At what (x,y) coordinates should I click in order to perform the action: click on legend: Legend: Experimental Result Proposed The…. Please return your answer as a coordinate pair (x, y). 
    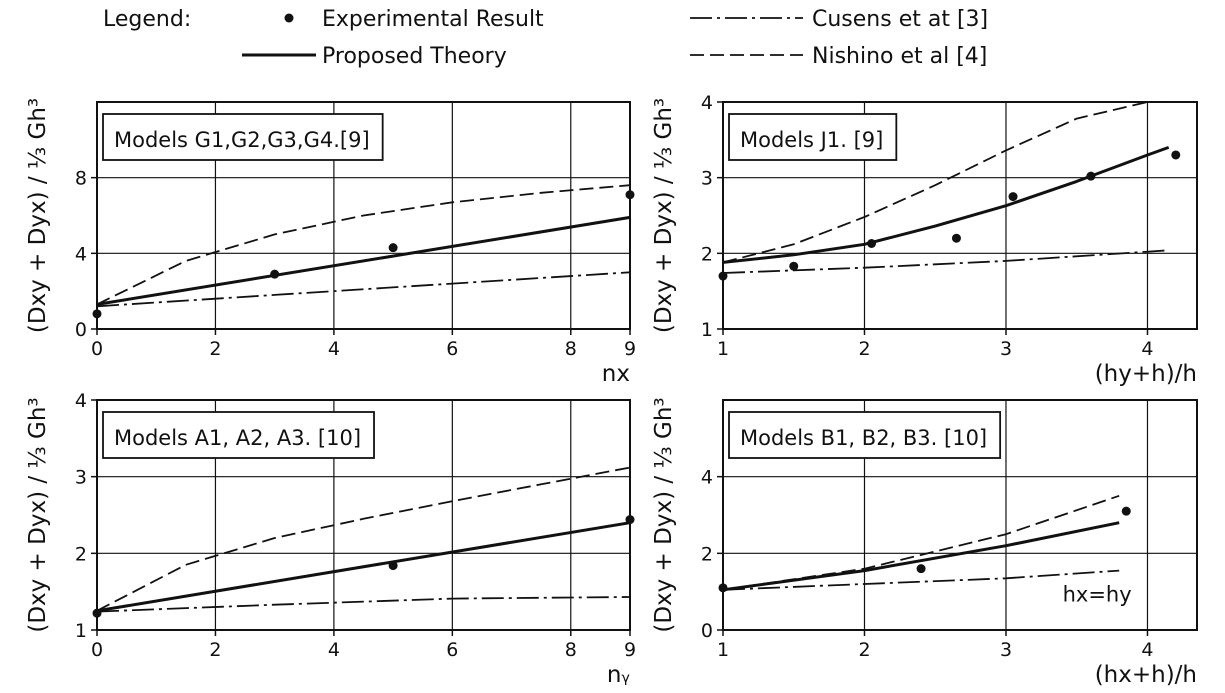
    Looking at the image, I should click on (545, 38).